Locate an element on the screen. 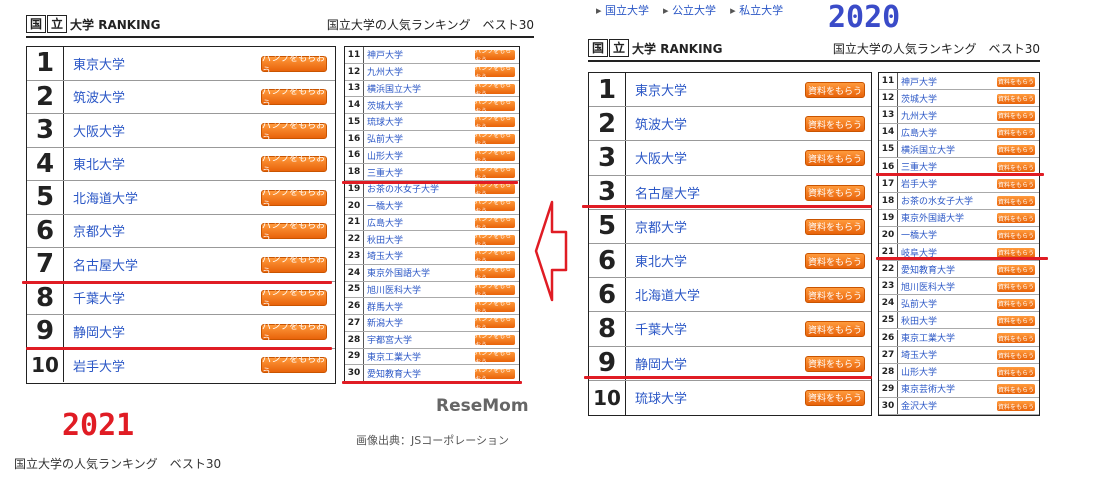 This screenshot has height=482, width=1114. university-name-link: 群馬大学 is located at coordinates (385, 307).